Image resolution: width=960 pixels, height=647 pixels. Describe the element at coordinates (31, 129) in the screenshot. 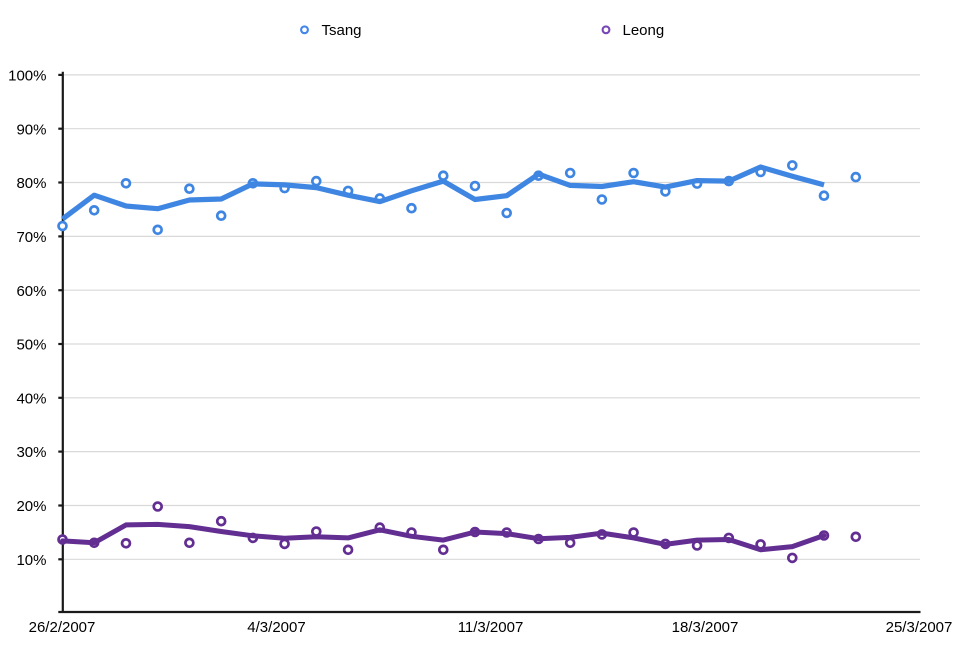

I see `svg-text: 90%` at that location.